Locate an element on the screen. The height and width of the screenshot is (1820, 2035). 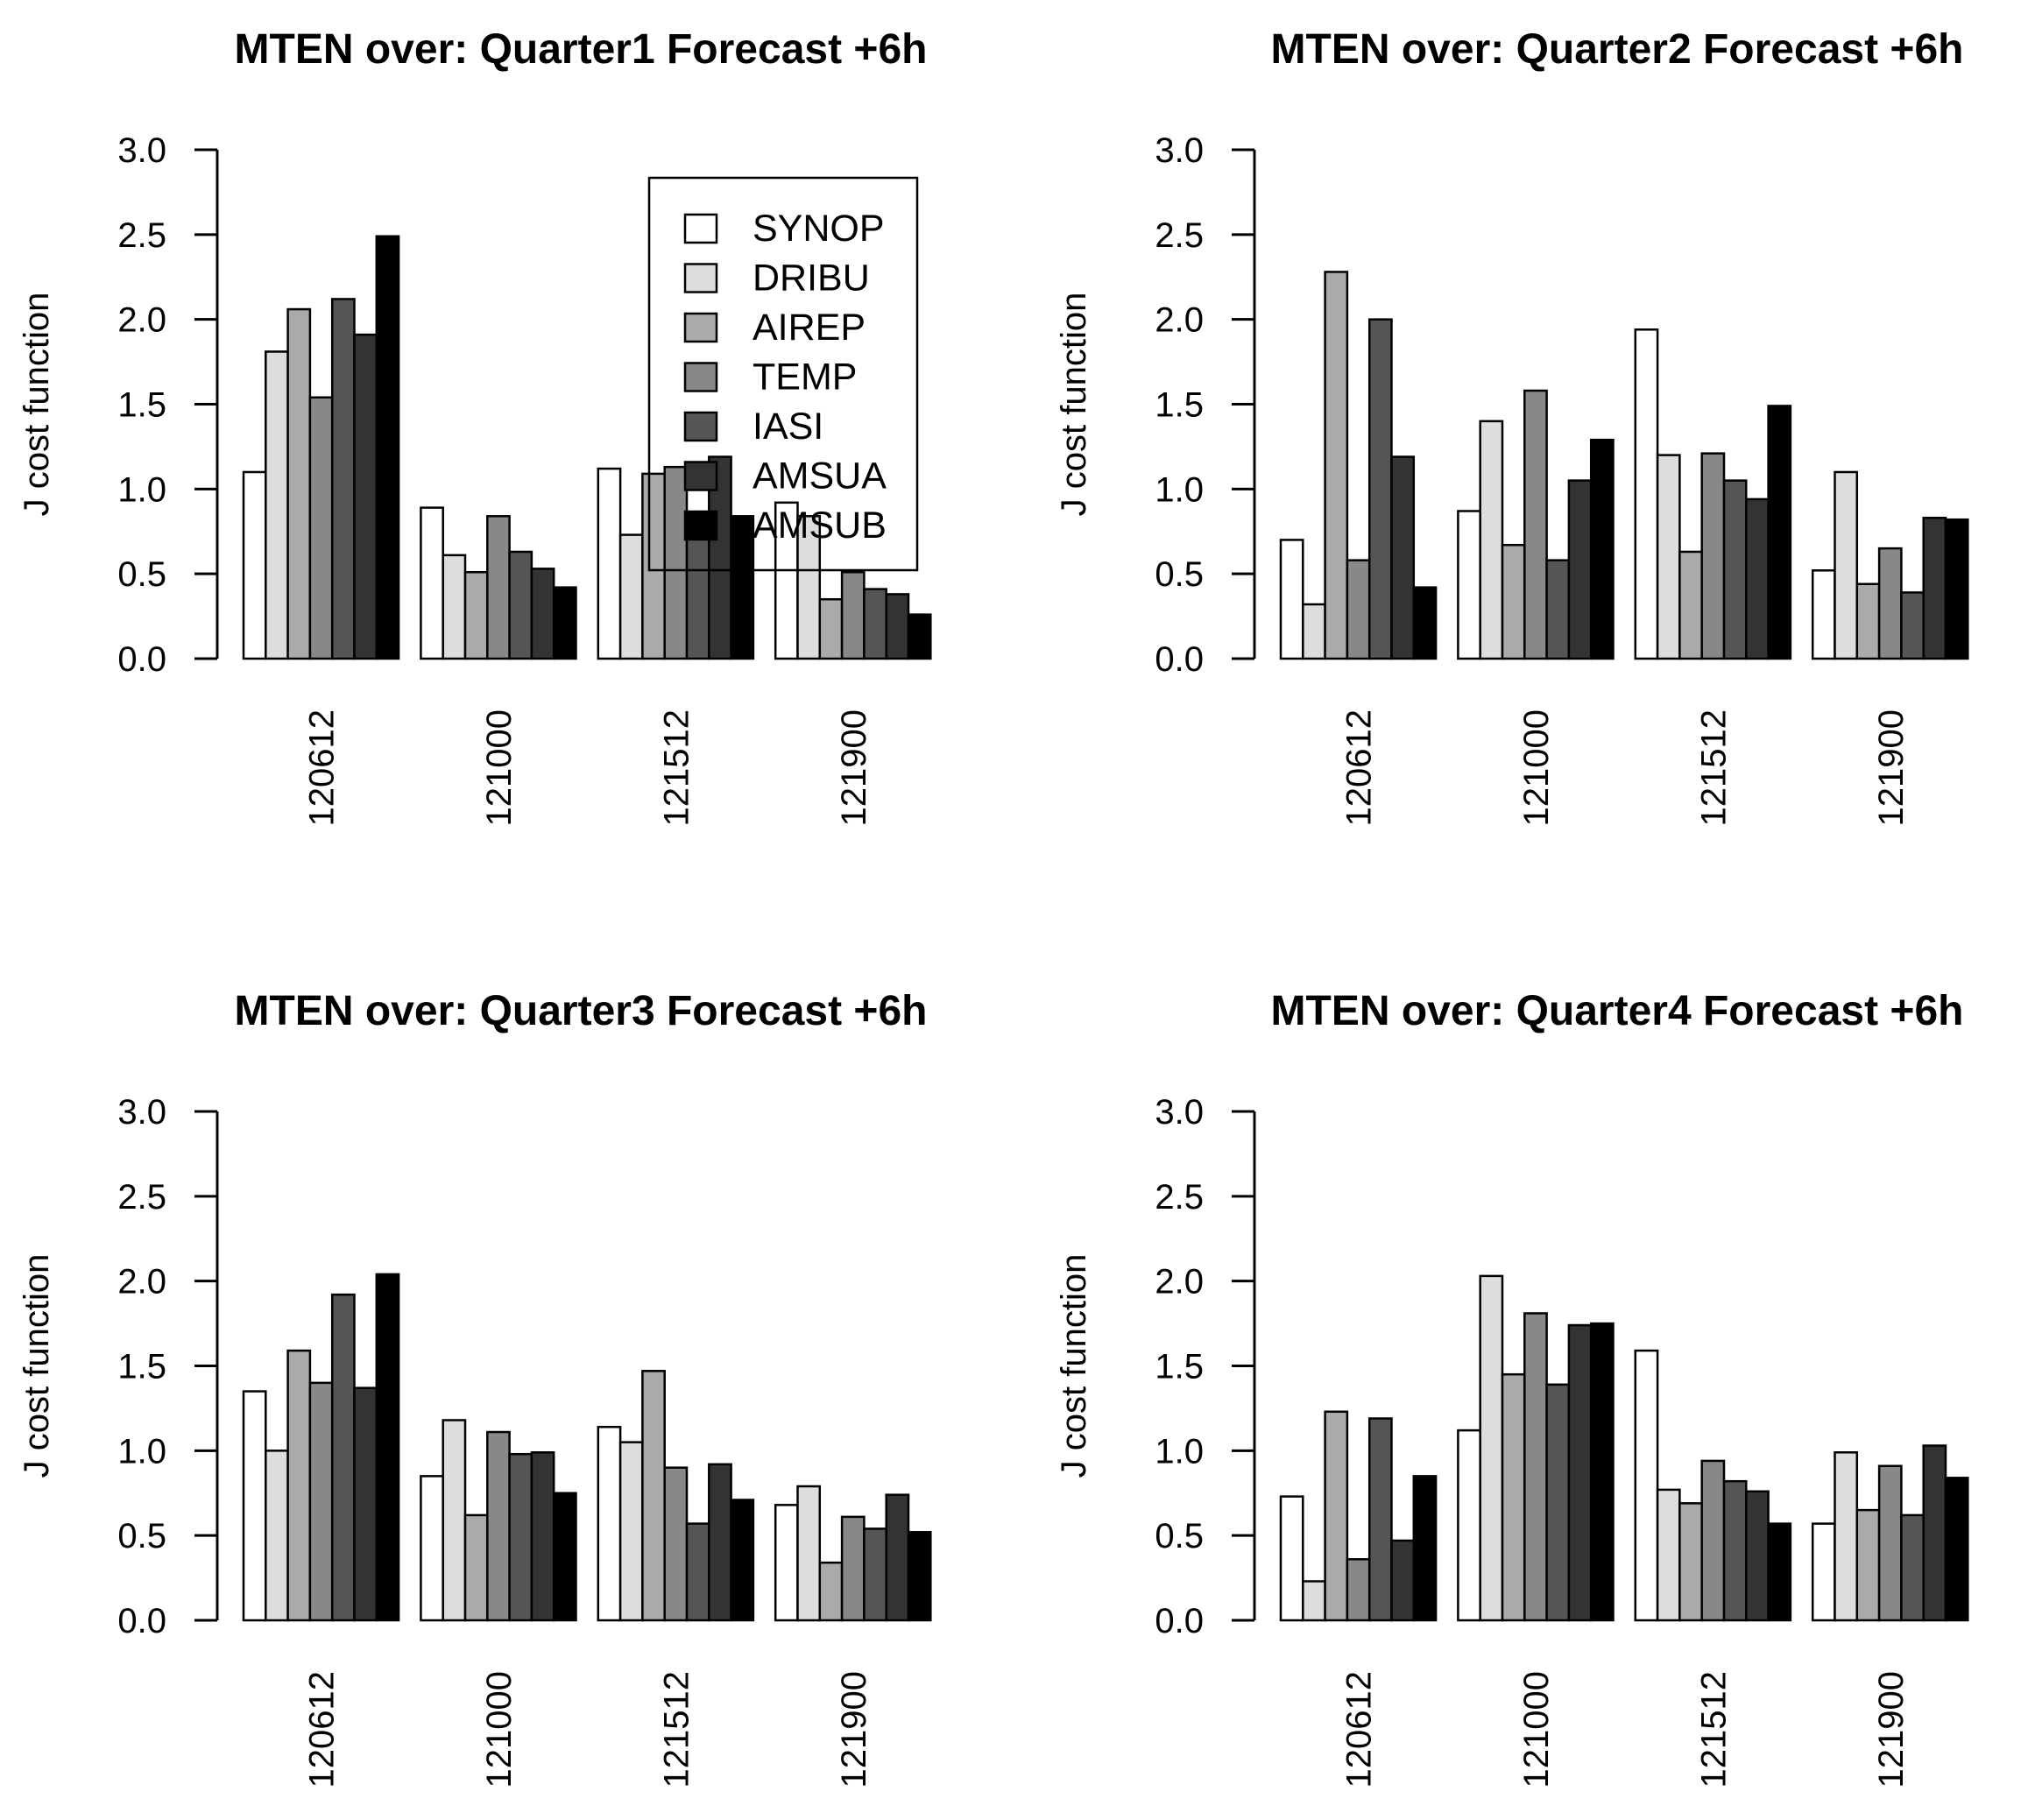
legend-label-temp: TEMP is located at coordinates (805, 377).